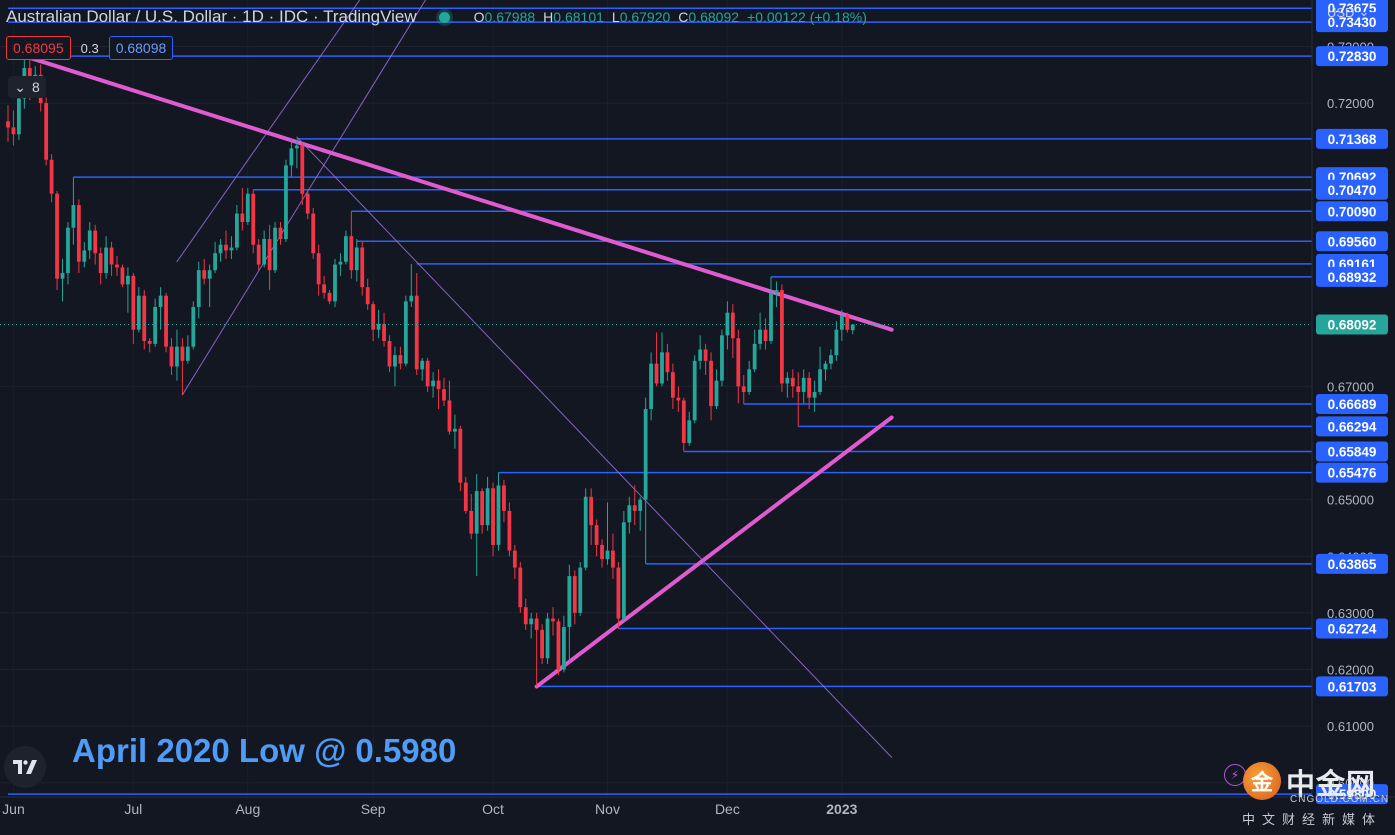 The image size is (1395, 835). I want to click on price-tick-label: 0.72000, so click(1350, 103).